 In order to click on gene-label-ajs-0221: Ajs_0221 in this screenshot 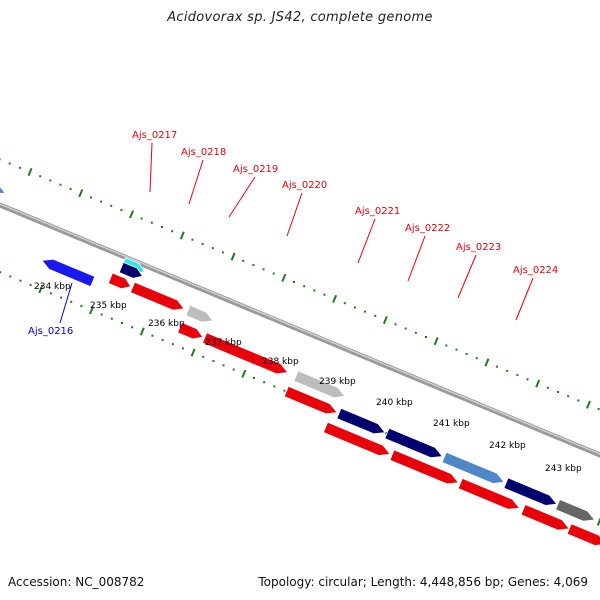, I will do `click(377, 211)`.